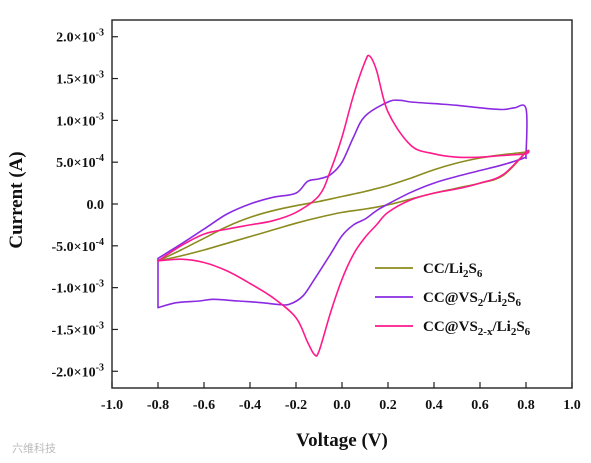  What do you see at coordinates (204, 405) in the screenshot?
I see `x-tick-label: -0.6` at bounding box center [204, 405].